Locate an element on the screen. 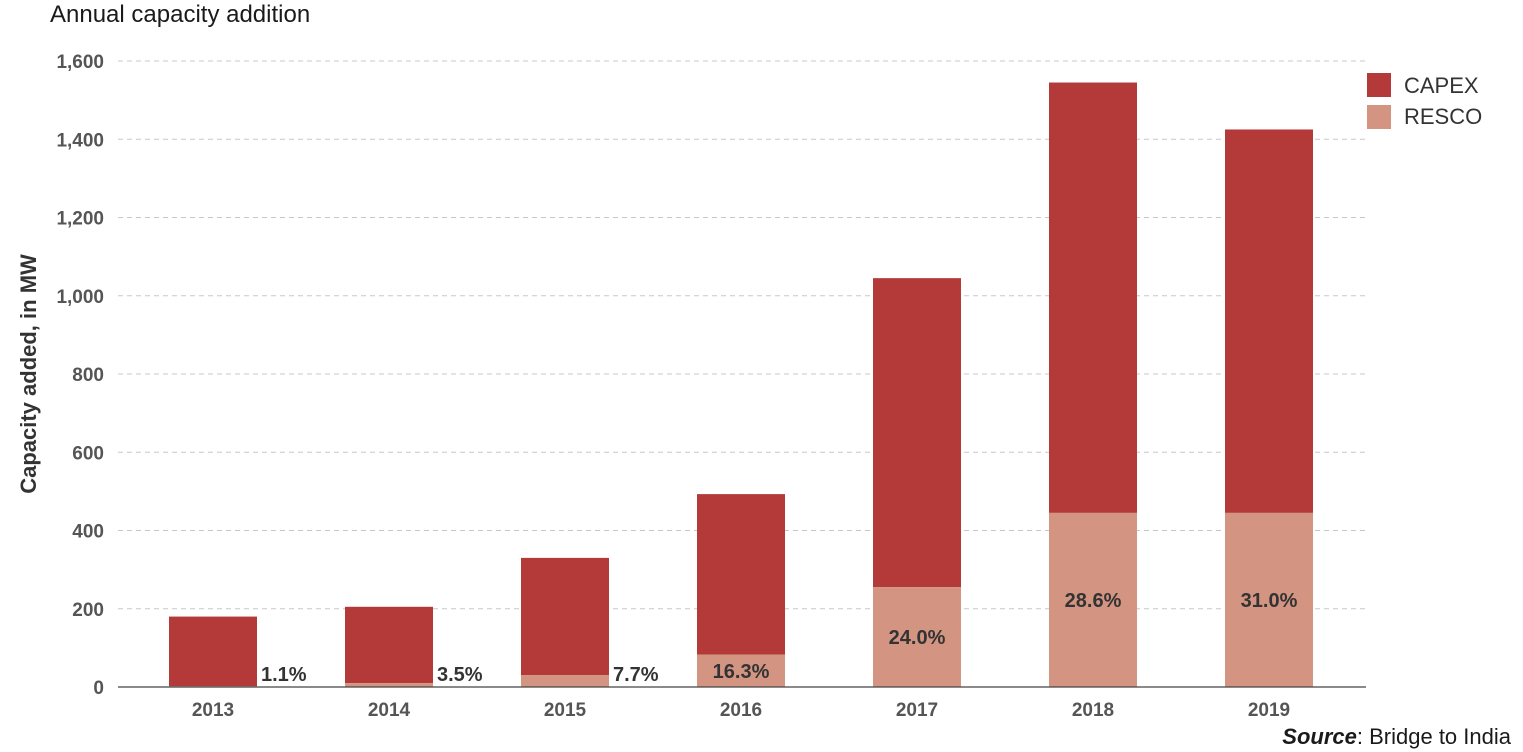  x-axis-ticks: 2013 2014 2015 2016 2017 2018 2019 is located at coordinates (741, 710).